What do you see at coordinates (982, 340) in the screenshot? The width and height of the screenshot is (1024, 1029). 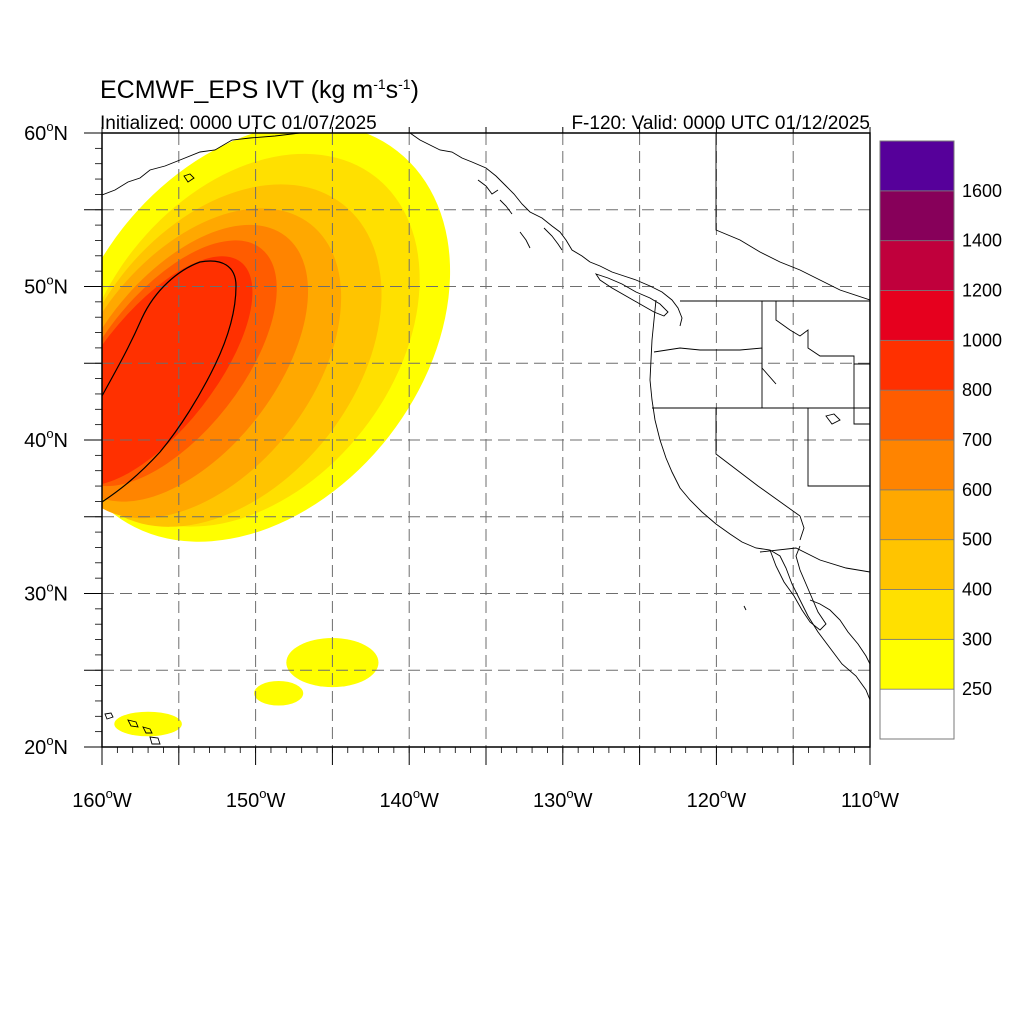 I see `colorbar-label-1000: 1000` at bounding box center [982, 340].